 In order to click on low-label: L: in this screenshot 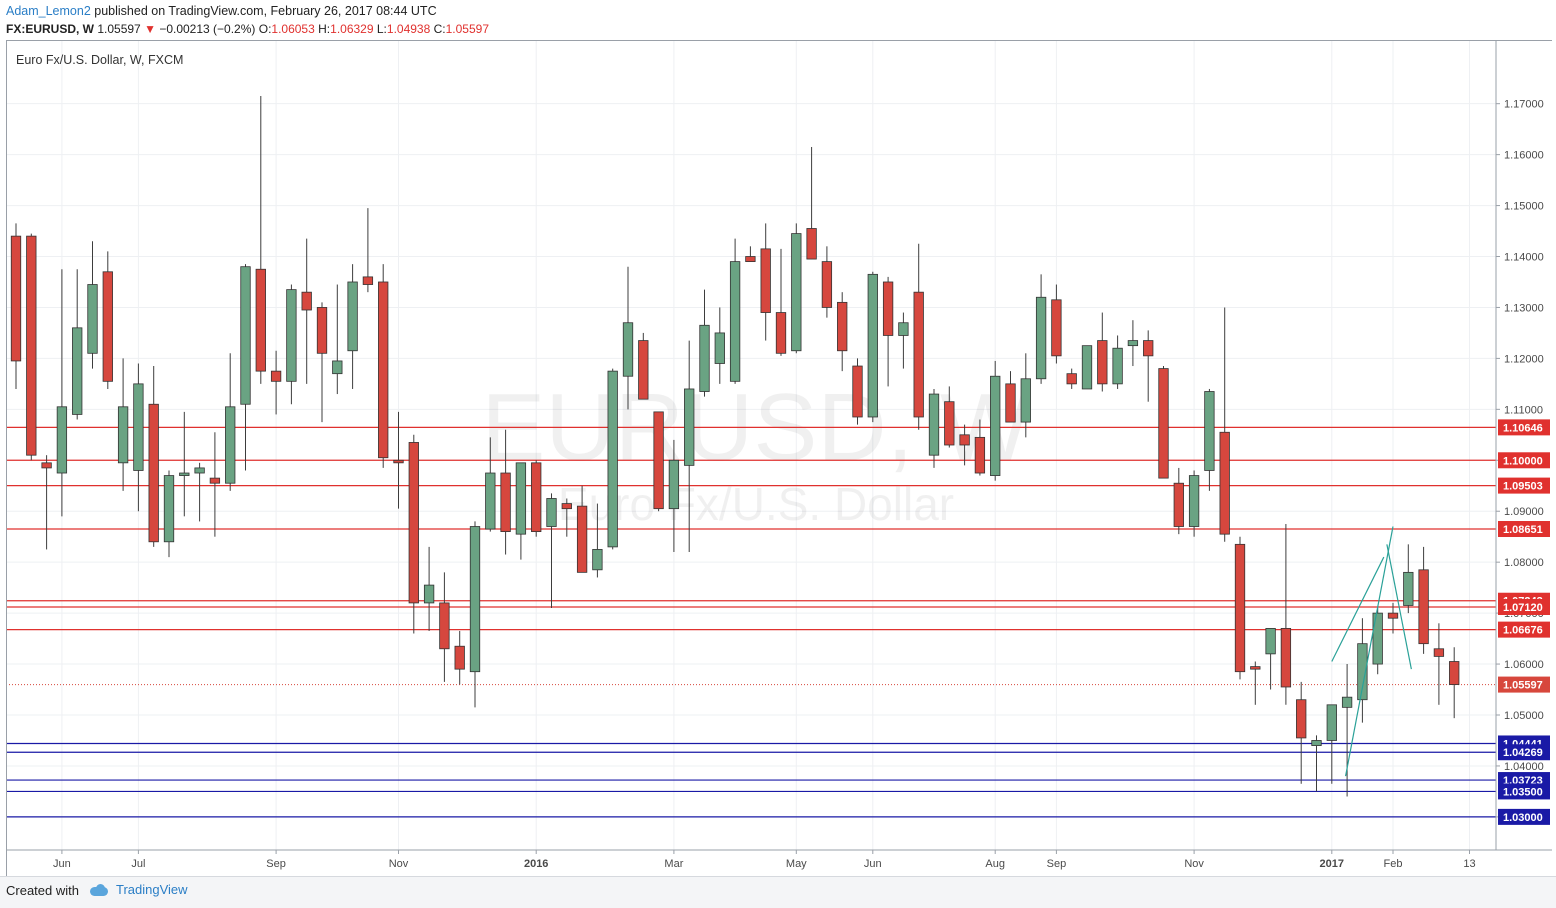, I will do `click(381, 29)`.